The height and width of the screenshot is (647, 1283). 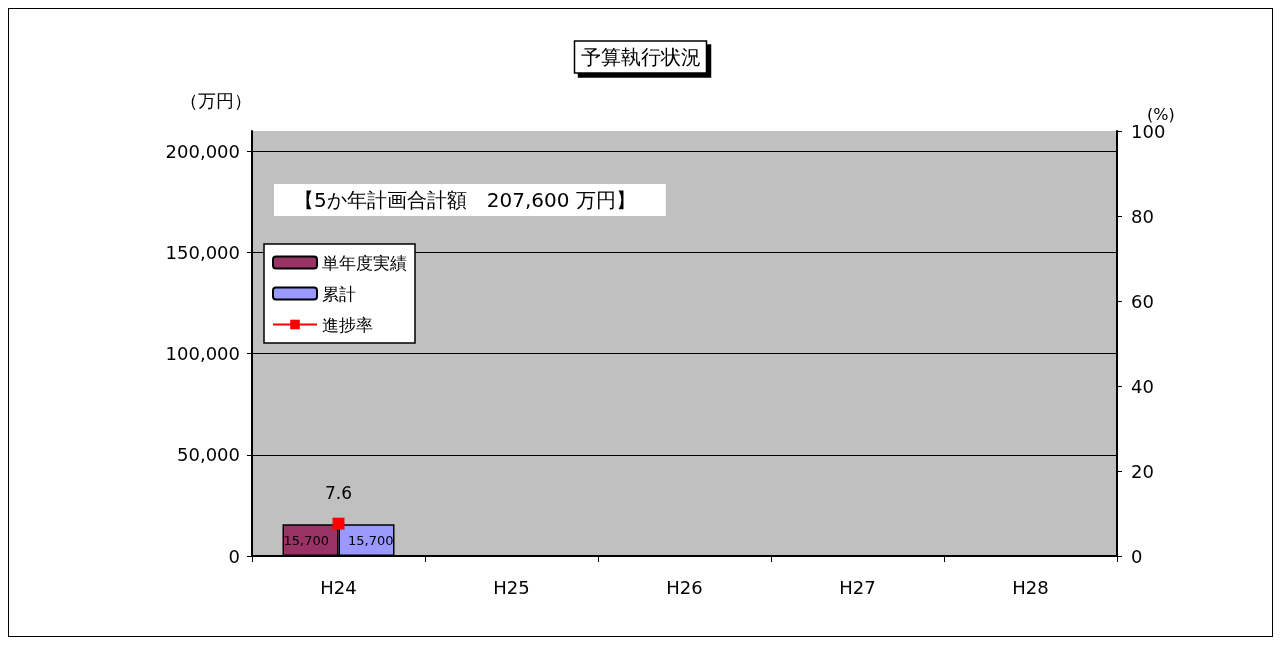 What do you see at coordinates (465, 200) in the screenshot?
I see `annotation: 【5か年計画合計額 207,600 万円】` at bounding box center [465, 200].